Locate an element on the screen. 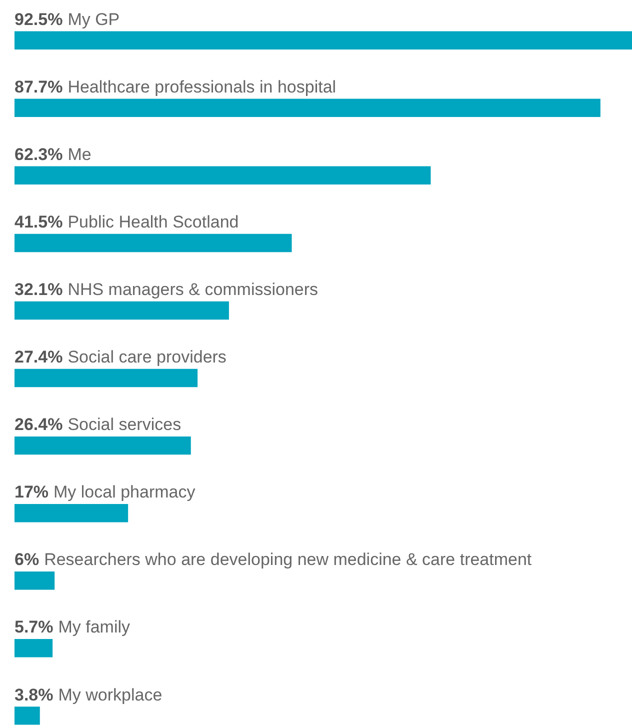  data-label: 92.5% is located at coordinates (38, 19).